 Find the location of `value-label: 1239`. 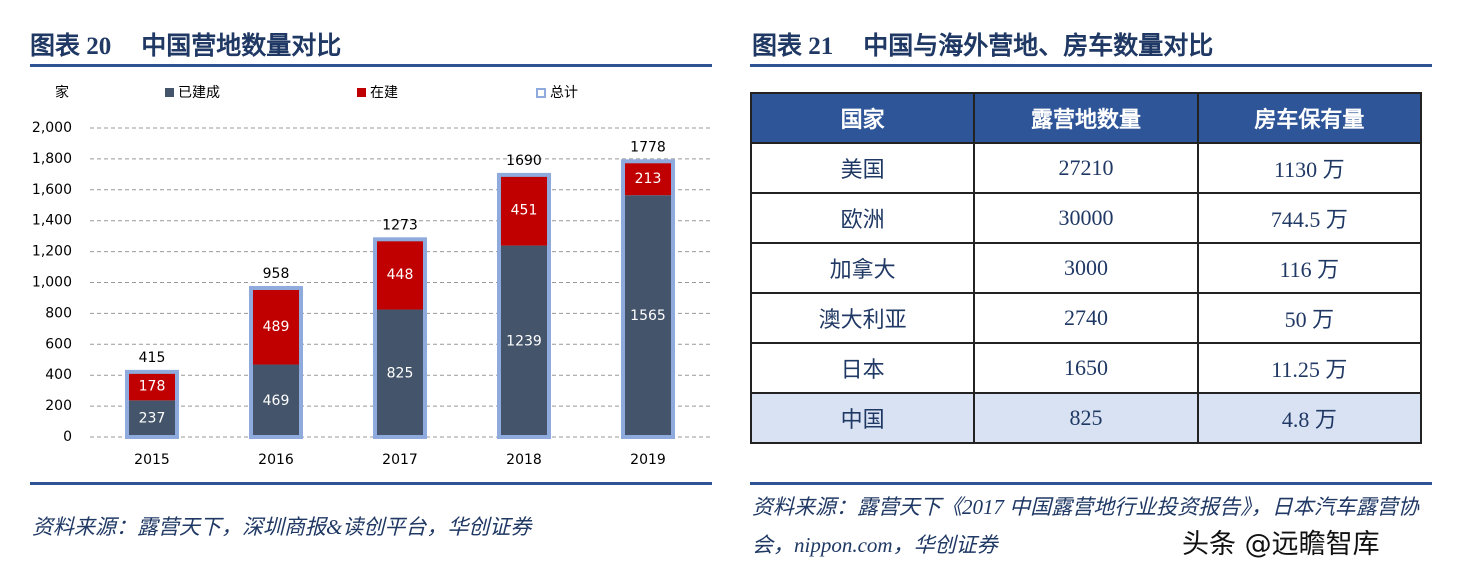

value-label: 1239 is located at coordinates (524, 341).